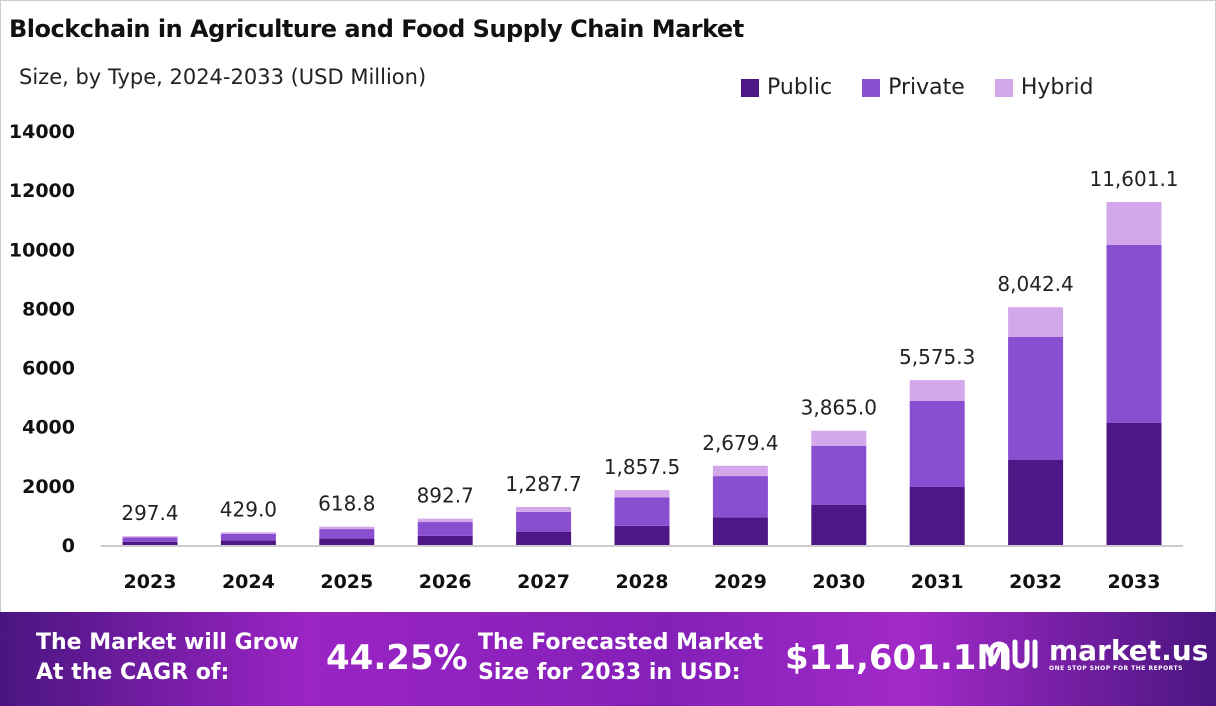  What do you see at coordinates (68, 546) in the screenshot?
I see `y-tick-label: 0` at bounding box center [68, 546].